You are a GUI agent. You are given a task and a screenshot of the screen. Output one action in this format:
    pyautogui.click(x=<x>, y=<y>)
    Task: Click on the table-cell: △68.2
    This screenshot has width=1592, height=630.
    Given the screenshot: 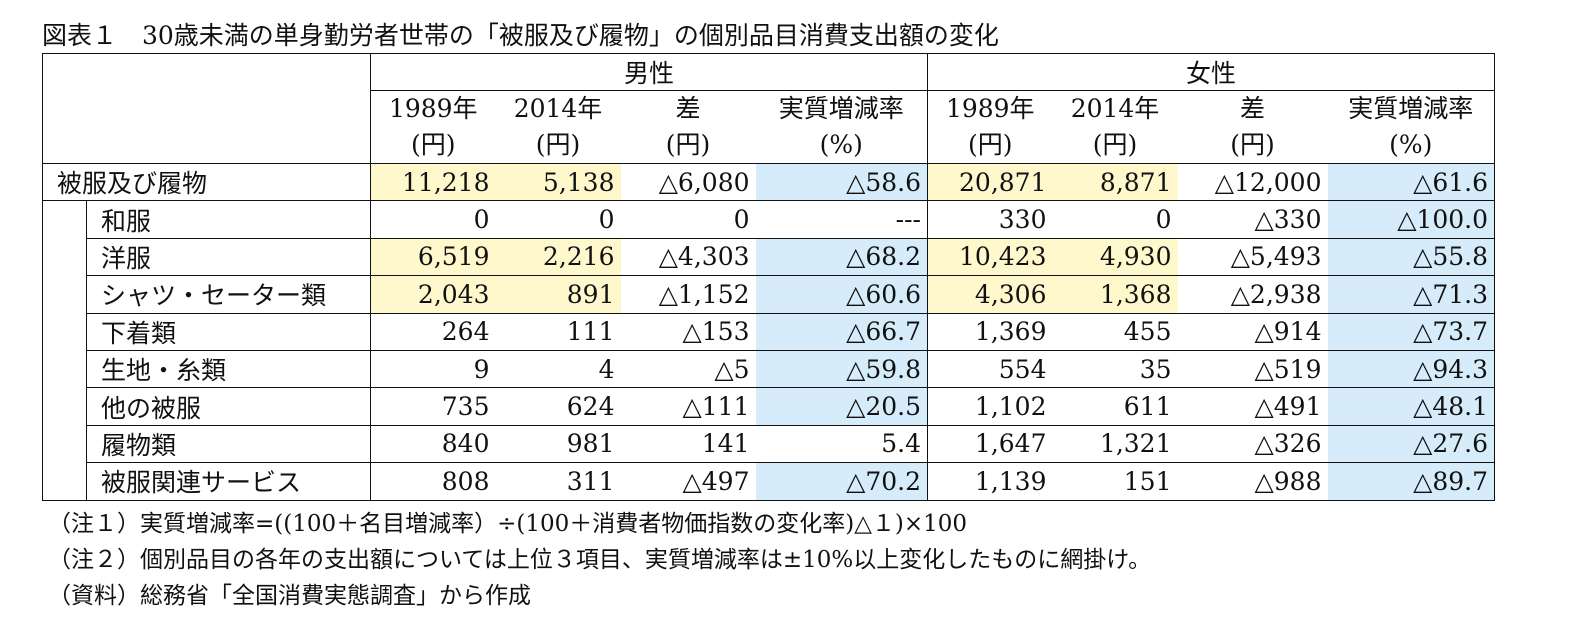 What is the action you would take?
    pyautogui.click(x=841, y=257)
    